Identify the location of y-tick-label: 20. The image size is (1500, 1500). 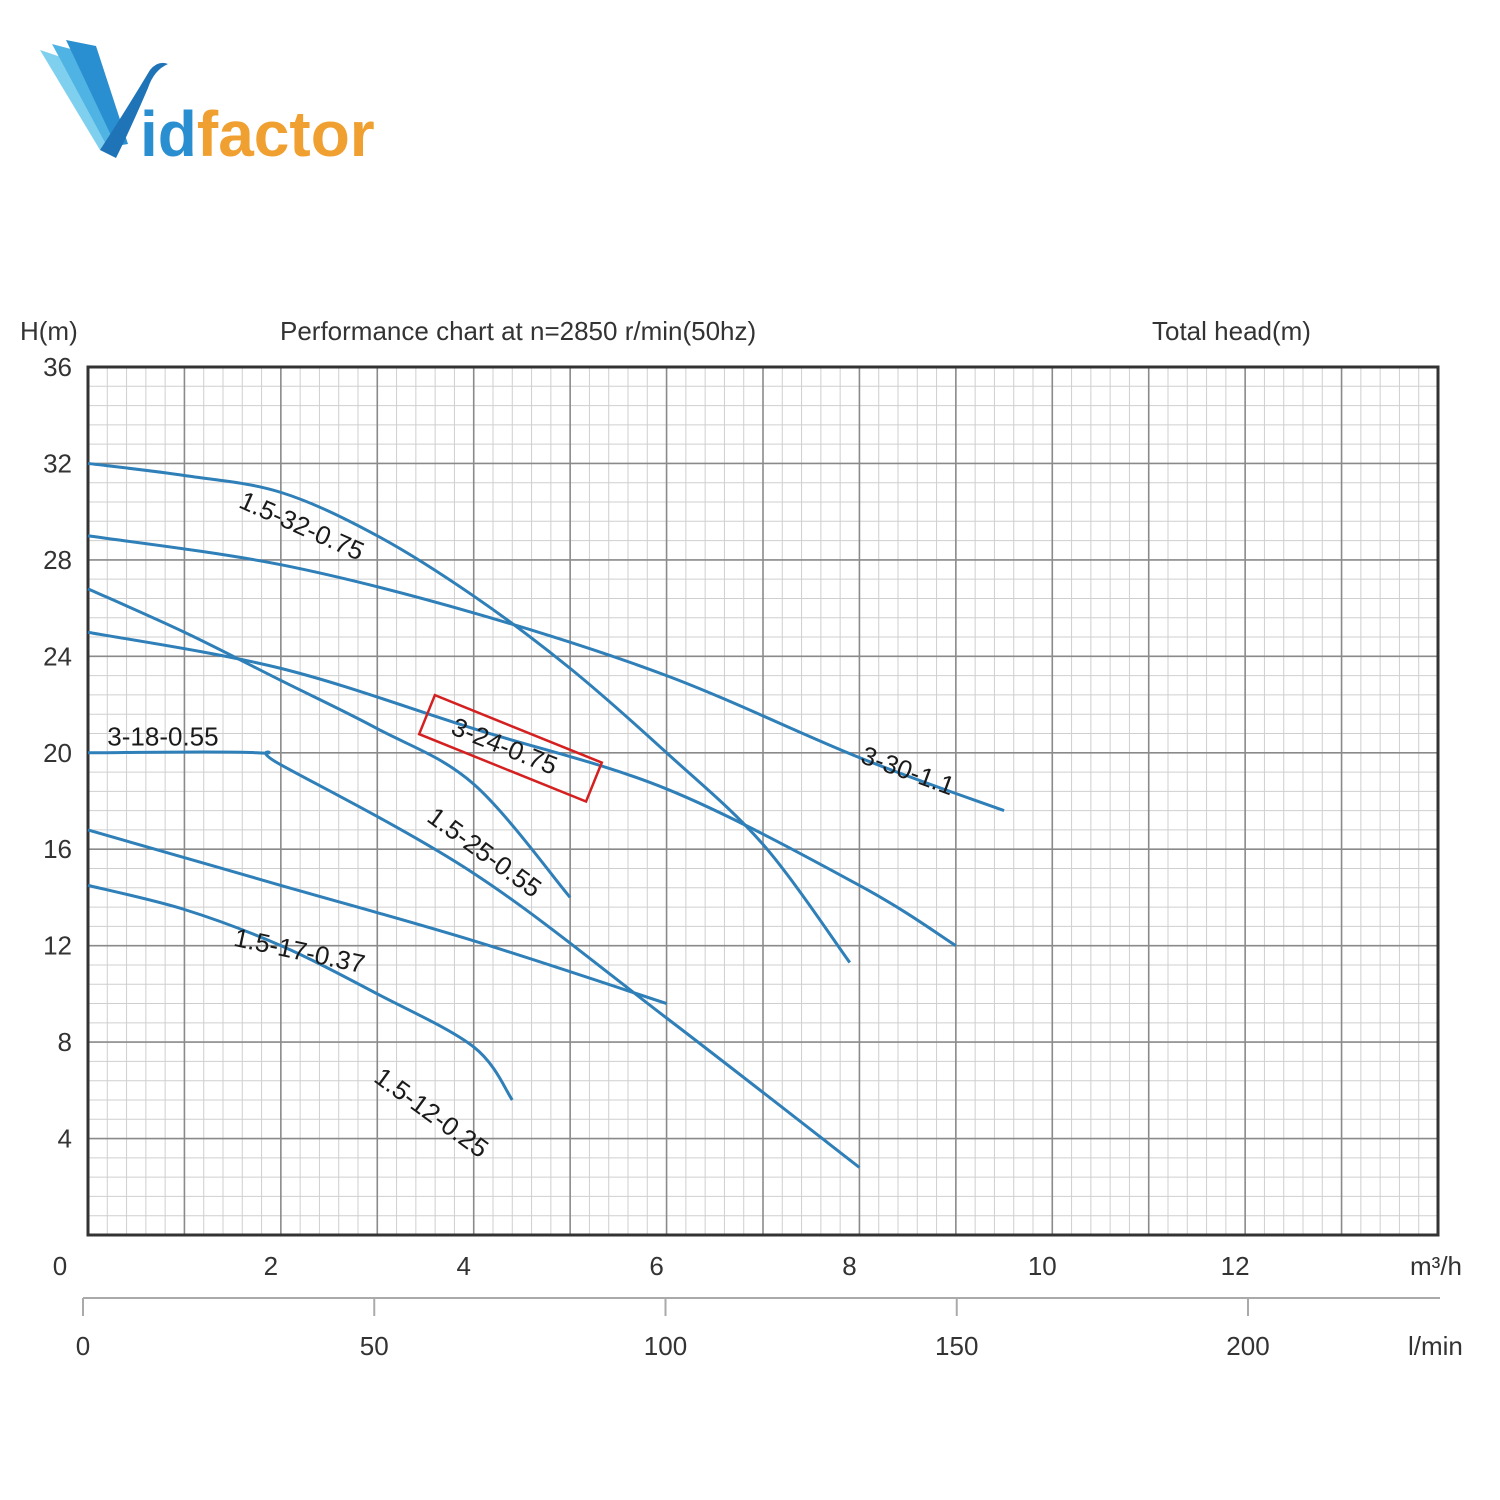
(57, 753).